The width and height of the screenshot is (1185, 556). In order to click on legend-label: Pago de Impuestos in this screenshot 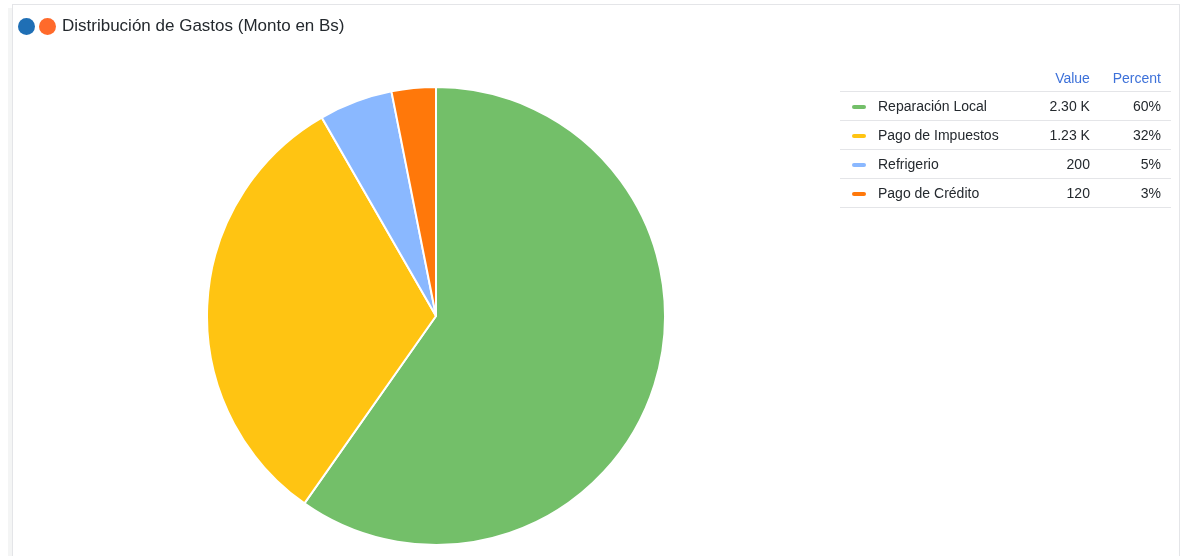, I will do `click(938, 134)`.